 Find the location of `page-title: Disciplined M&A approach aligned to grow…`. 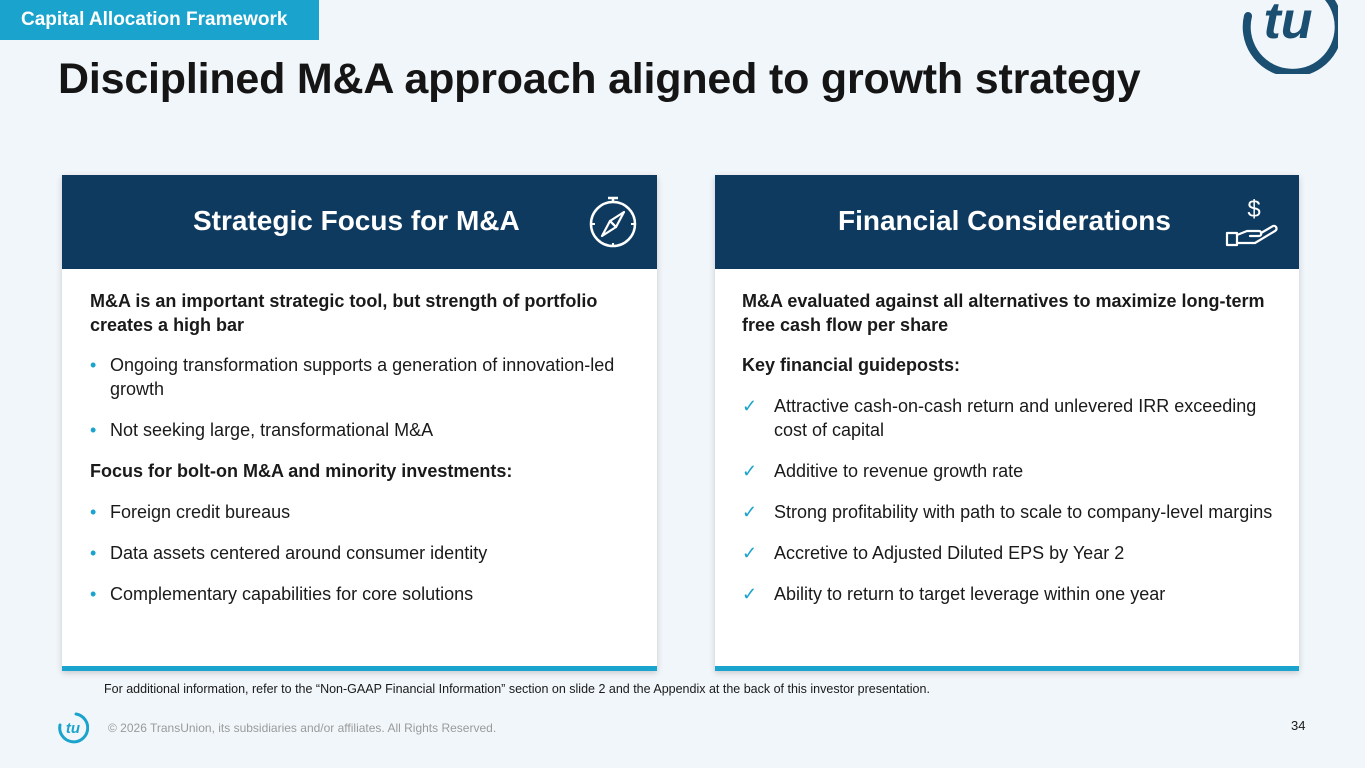

page-title: Disciplined M&A approach aligned to grow… is located at coordinates (599, 79).